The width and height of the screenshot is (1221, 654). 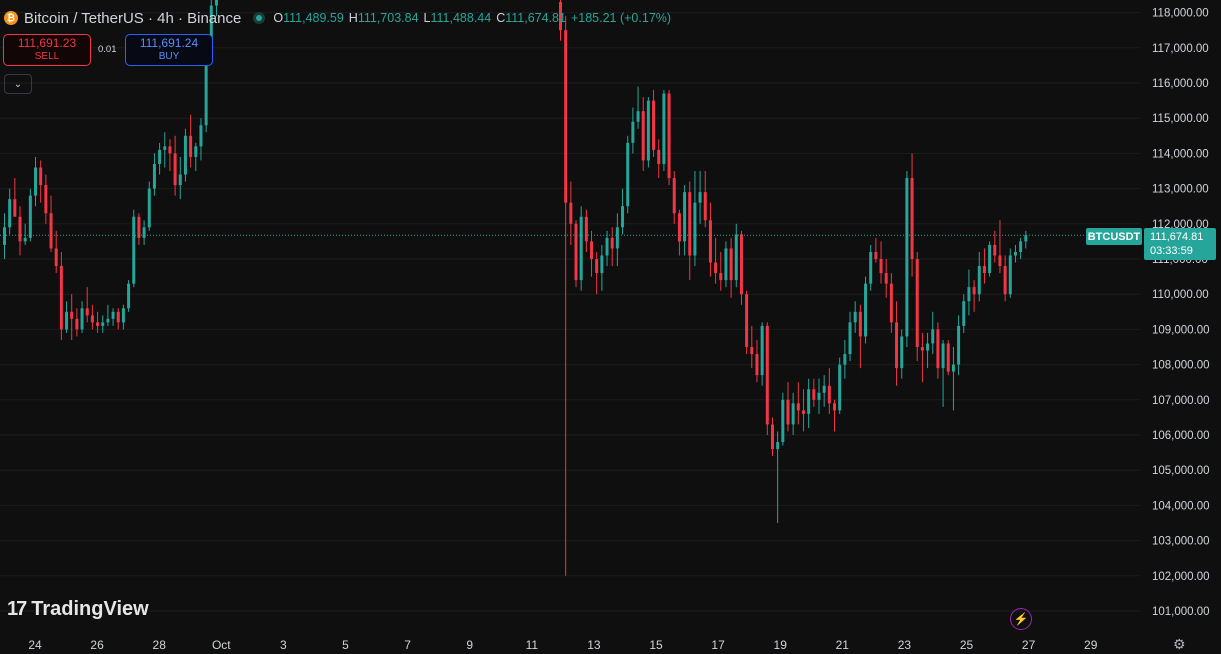 I want to click on x-tick-label: 13, so click(x=594, y=645).